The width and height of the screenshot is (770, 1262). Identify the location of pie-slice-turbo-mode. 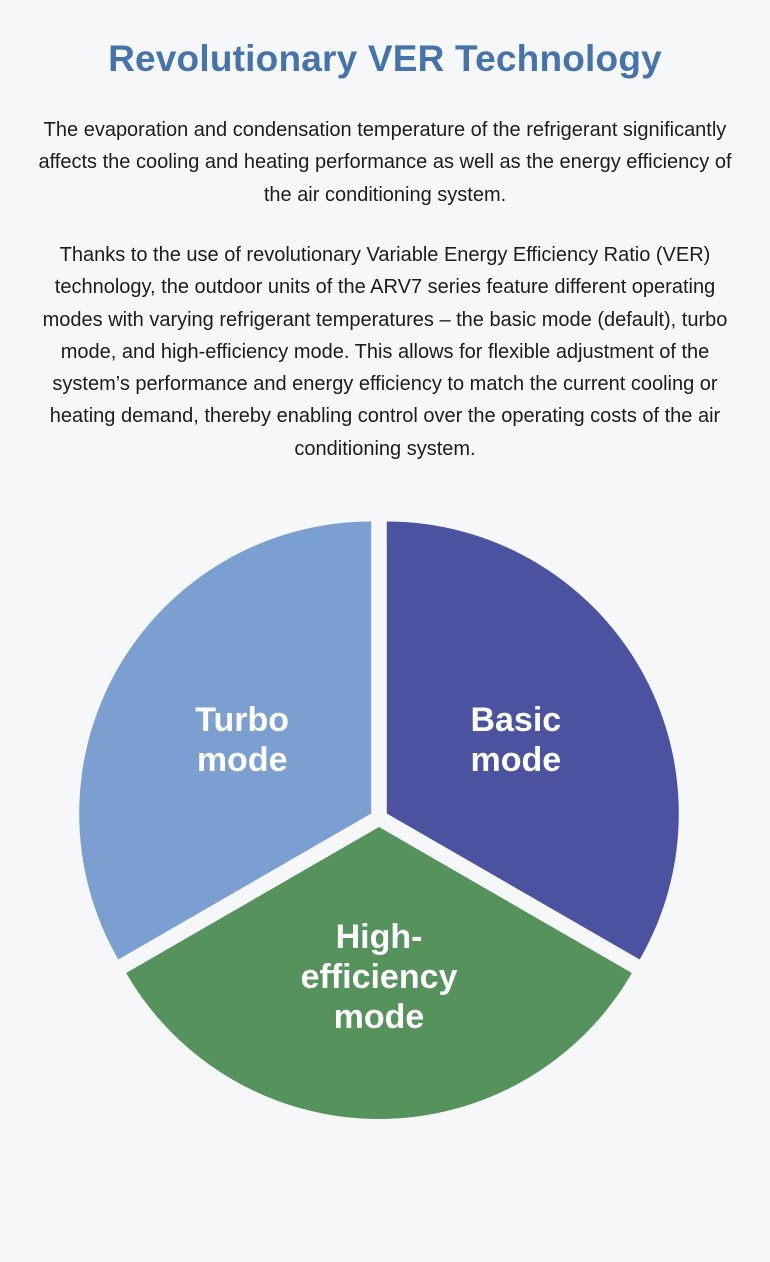
(225, 740).